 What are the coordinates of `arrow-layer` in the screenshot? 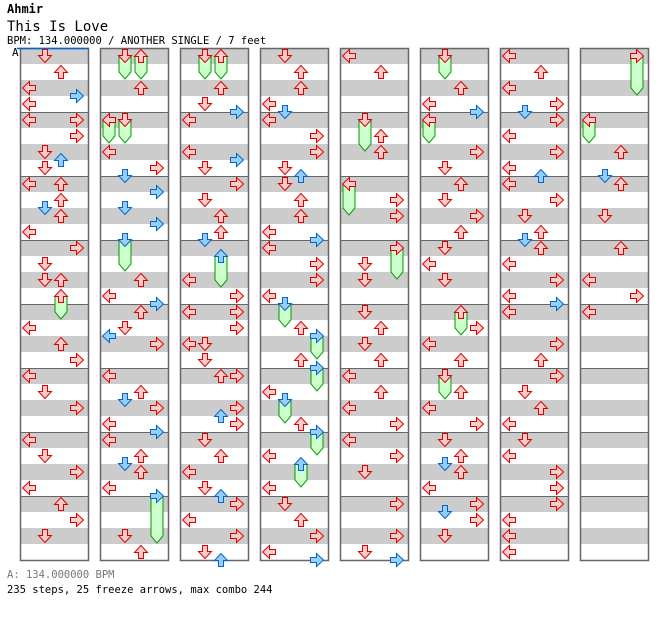 It's located at (53, 296).